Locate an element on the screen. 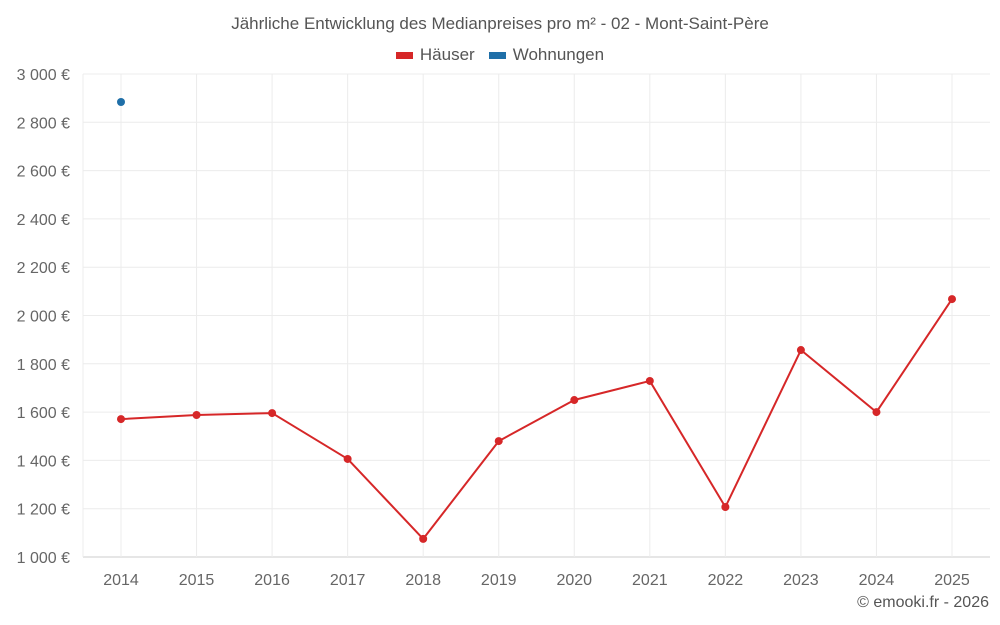 The image size is (1000, 625). y-tick-label: 2 600 € is located at coordinates (43, 172).